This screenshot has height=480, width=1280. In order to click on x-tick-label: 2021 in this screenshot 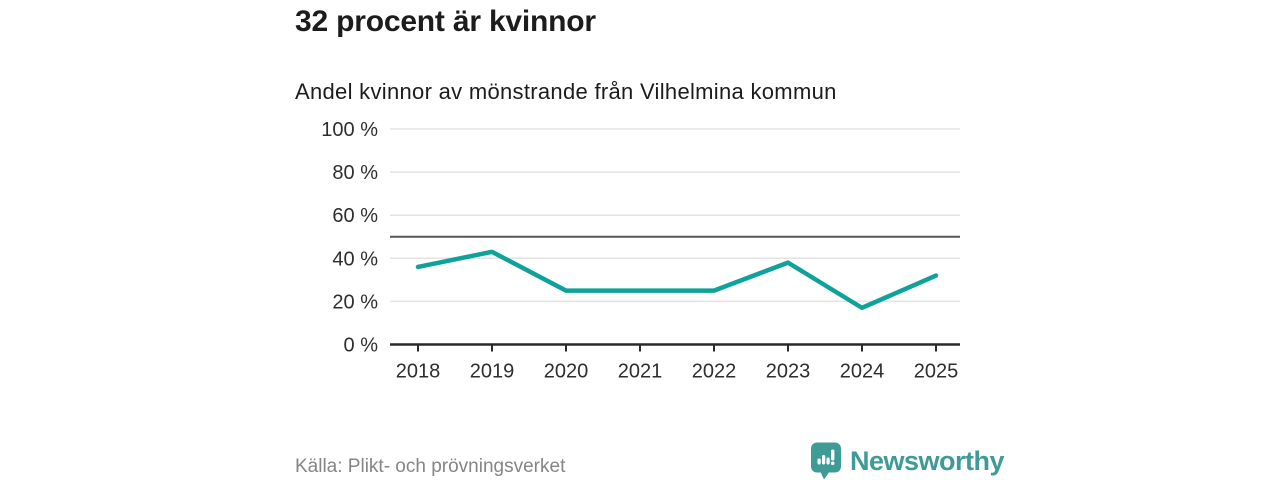, I will do `click(640, 372)`.